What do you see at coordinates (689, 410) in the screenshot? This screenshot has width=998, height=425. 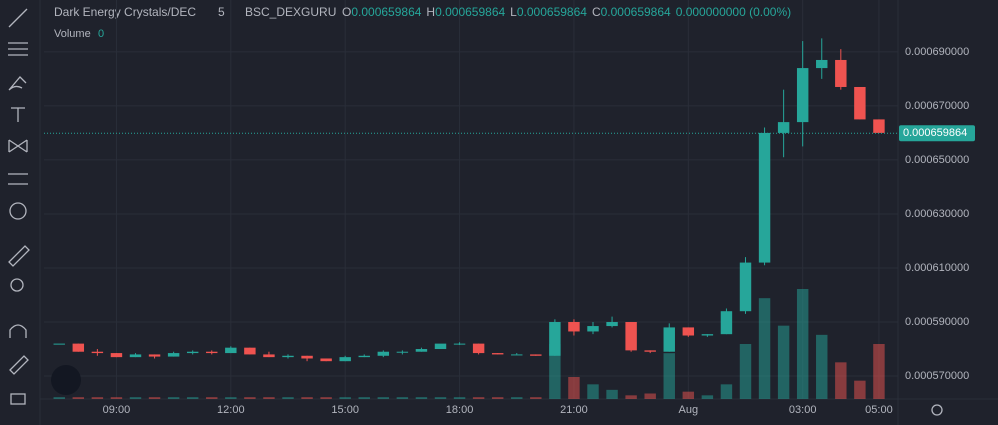 I see `x-tick-label: Aug` at bounding box center [689, 410].